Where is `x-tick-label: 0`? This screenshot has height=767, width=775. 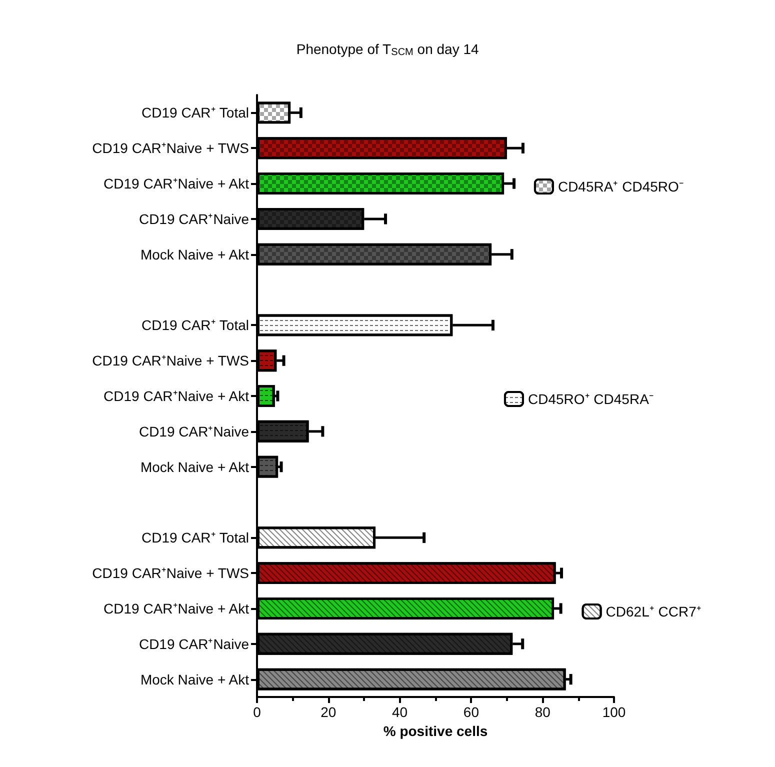
x-tick-label: 0 is located at coordinates (257, 712).